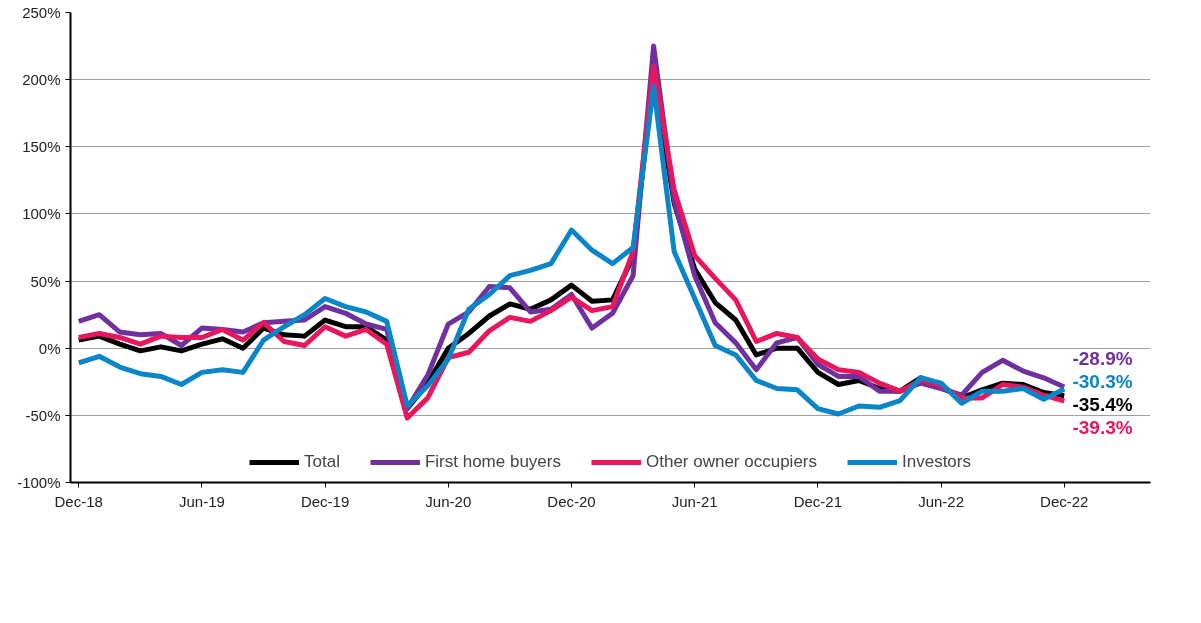  Describe the element at coordinates (41, 12) in the screenshot. I see `y-tick-label: 250%` at that location.